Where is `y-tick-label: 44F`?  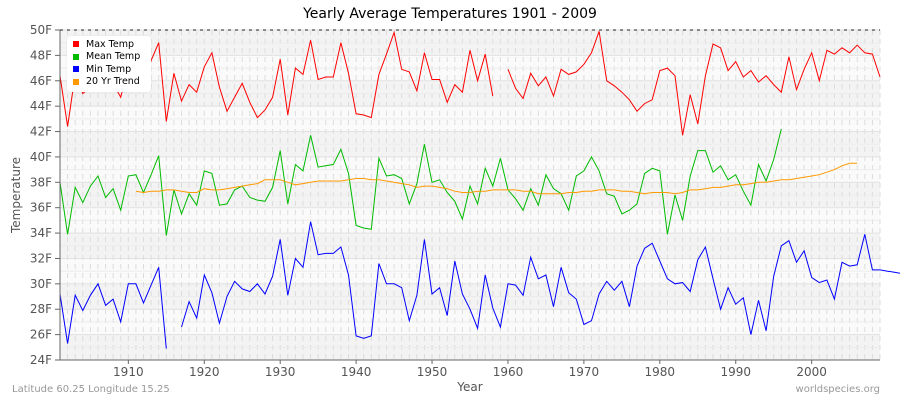
y-tick-label: 44F is located at coordinates (41, 106).